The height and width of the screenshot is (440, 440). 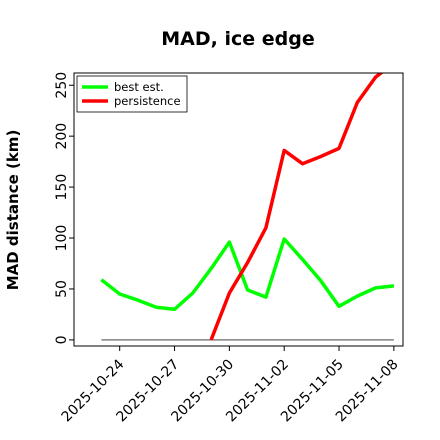 I want to click on series-line-best-est-, so click(x=247, y=274).